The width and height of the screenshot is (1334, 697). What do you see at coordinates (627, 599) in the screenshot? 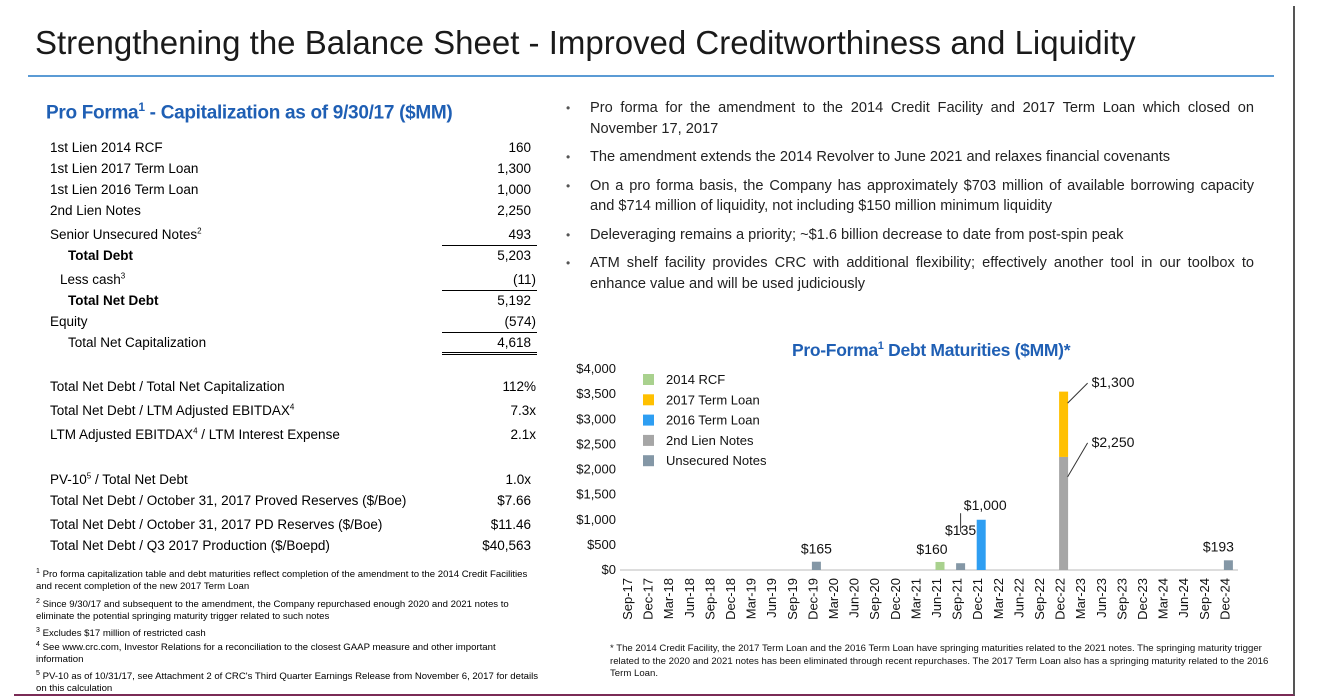
I see `x-tick-label: Sep-17` at bounding box center [627, 599].